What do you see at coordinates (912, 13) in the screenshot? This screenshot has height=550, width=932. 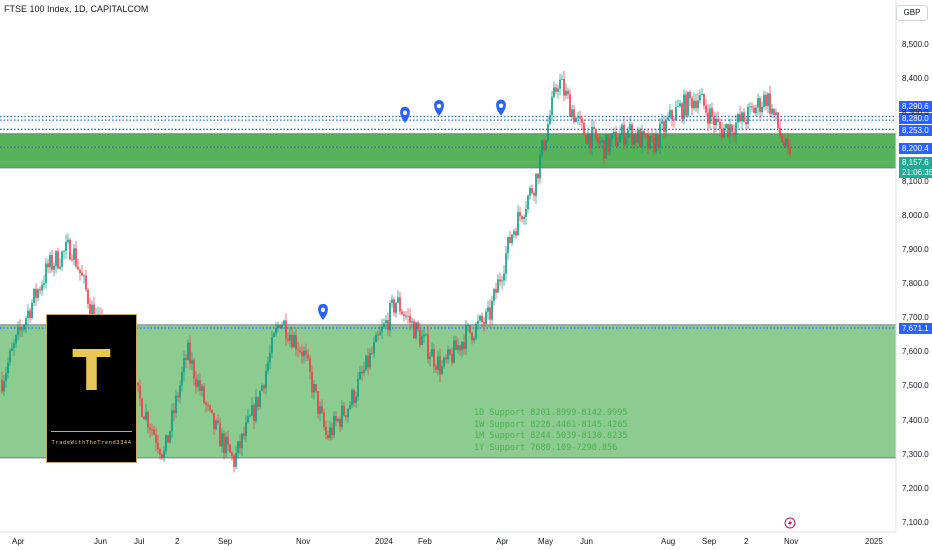 I see `currency-button: GBP` at bounding box center [912, 13].